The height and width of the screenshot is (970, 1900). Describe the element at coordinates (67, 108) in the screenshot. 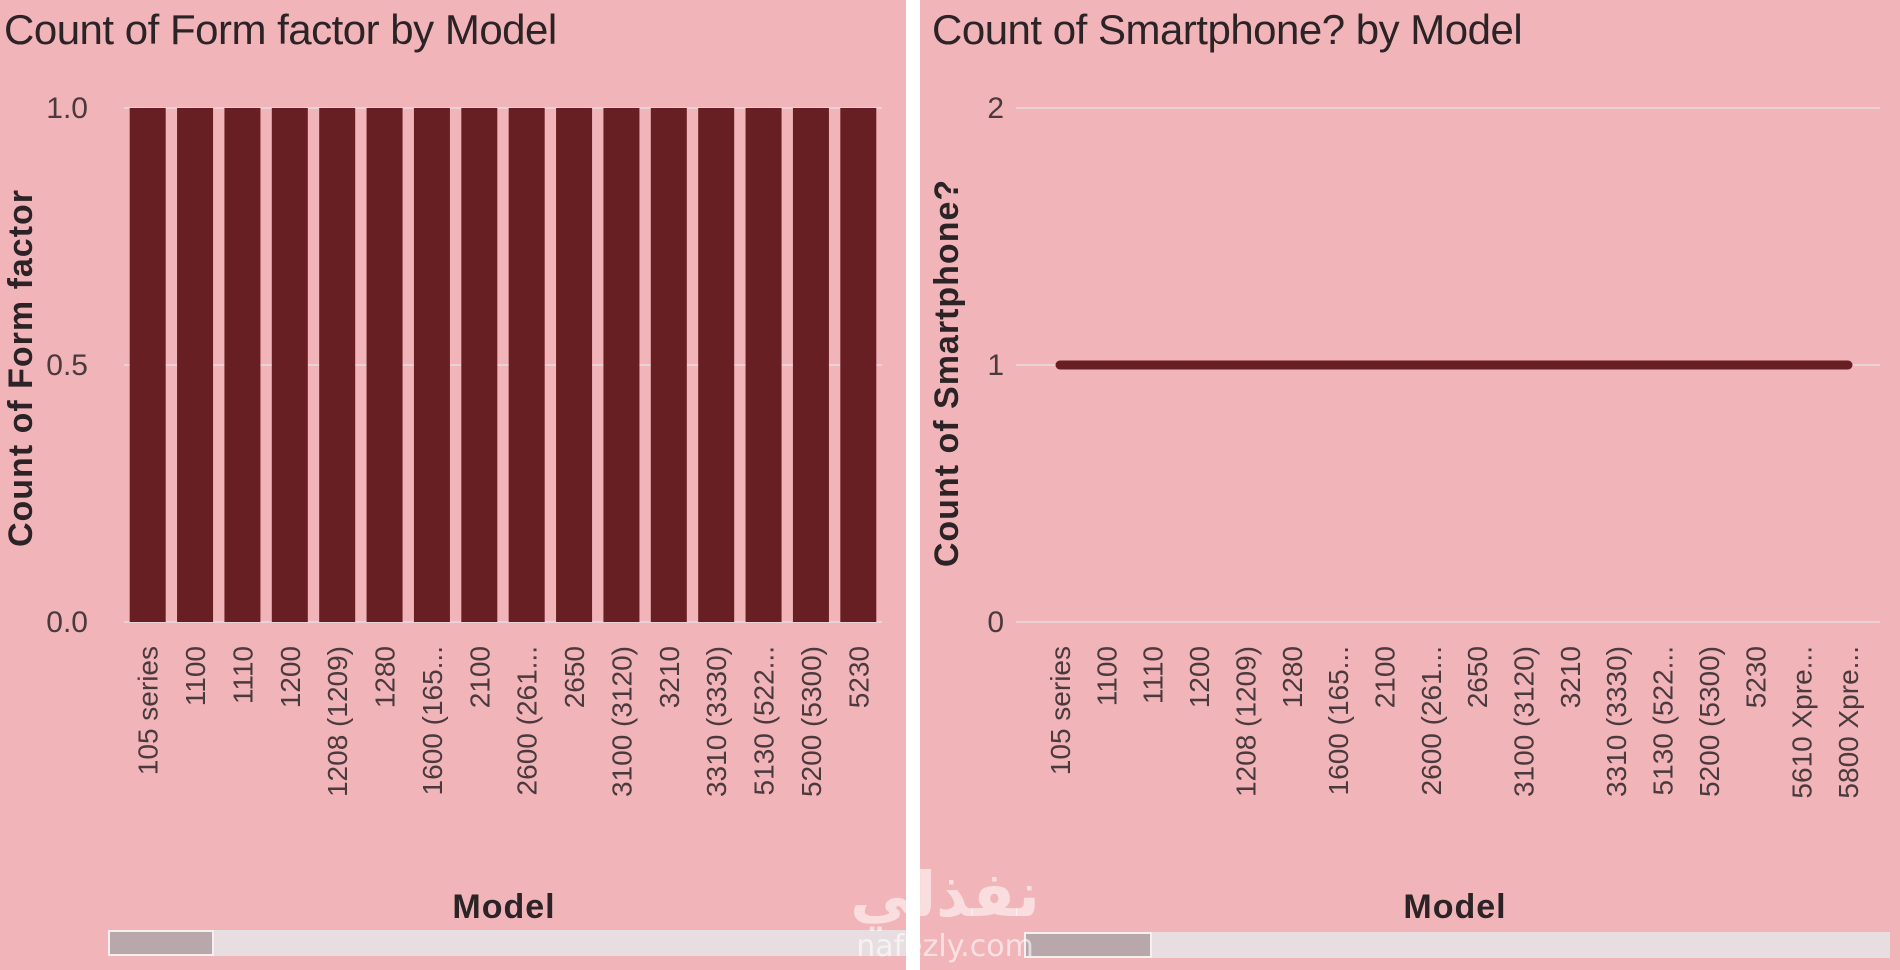

I see `y-tick-label: 1.0` at that location.